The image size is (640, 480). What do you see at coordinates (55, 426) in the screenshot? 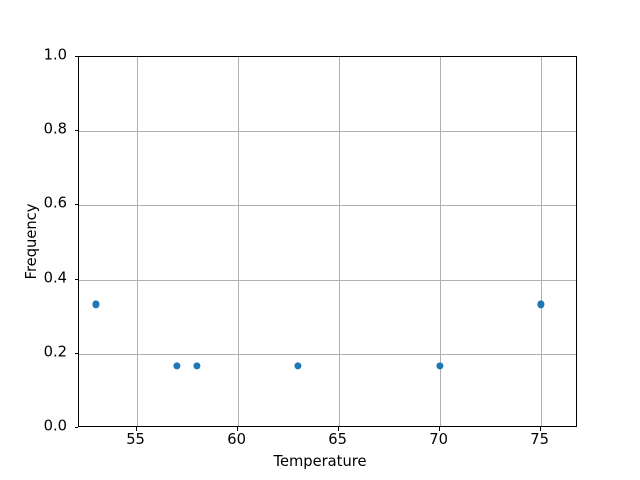
I see `y-tick-label: 0.0` at bounding box center [55, 426].